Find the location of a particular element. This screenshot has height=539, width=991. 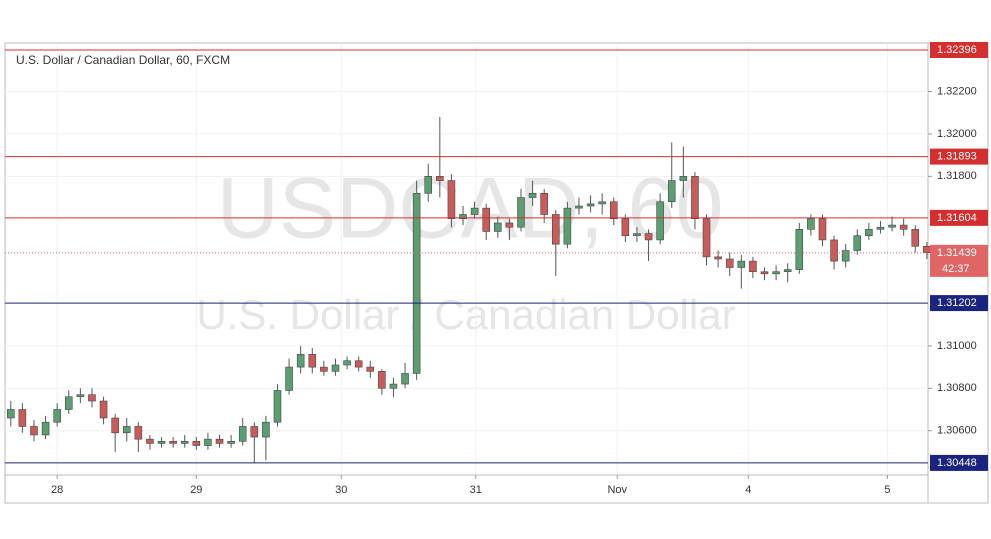

y-tick-label: 1.30600 is located at coordinates (957, 431).